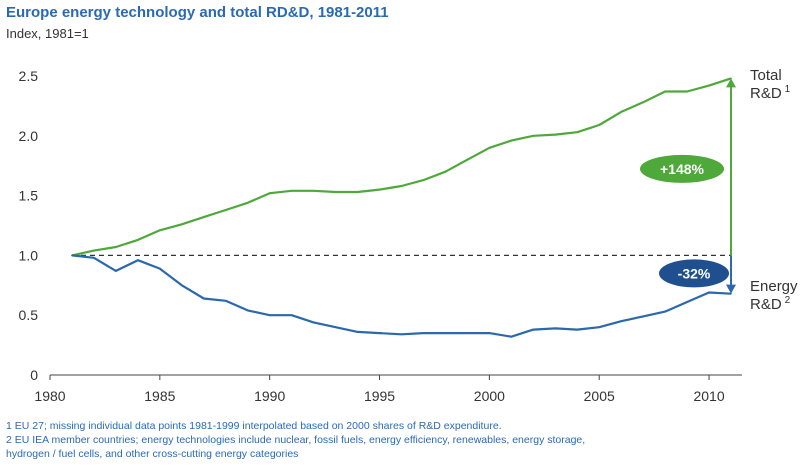 This screenshot has height=476, width=811. I want to click on energy-rd-label-line1: Energy, so click(774, 286).